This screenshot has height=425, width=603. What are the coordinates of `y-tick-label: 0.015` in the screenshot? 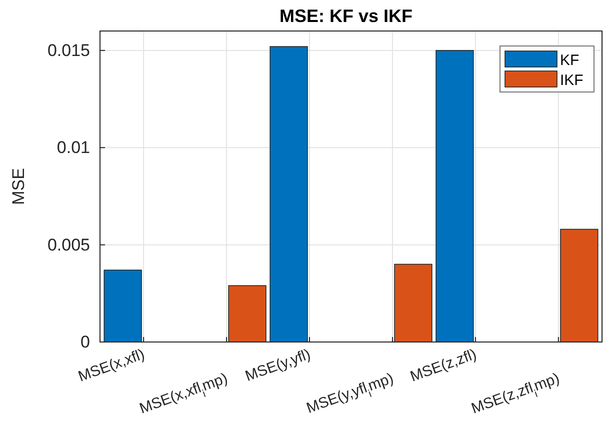 It's located at (68, 50).